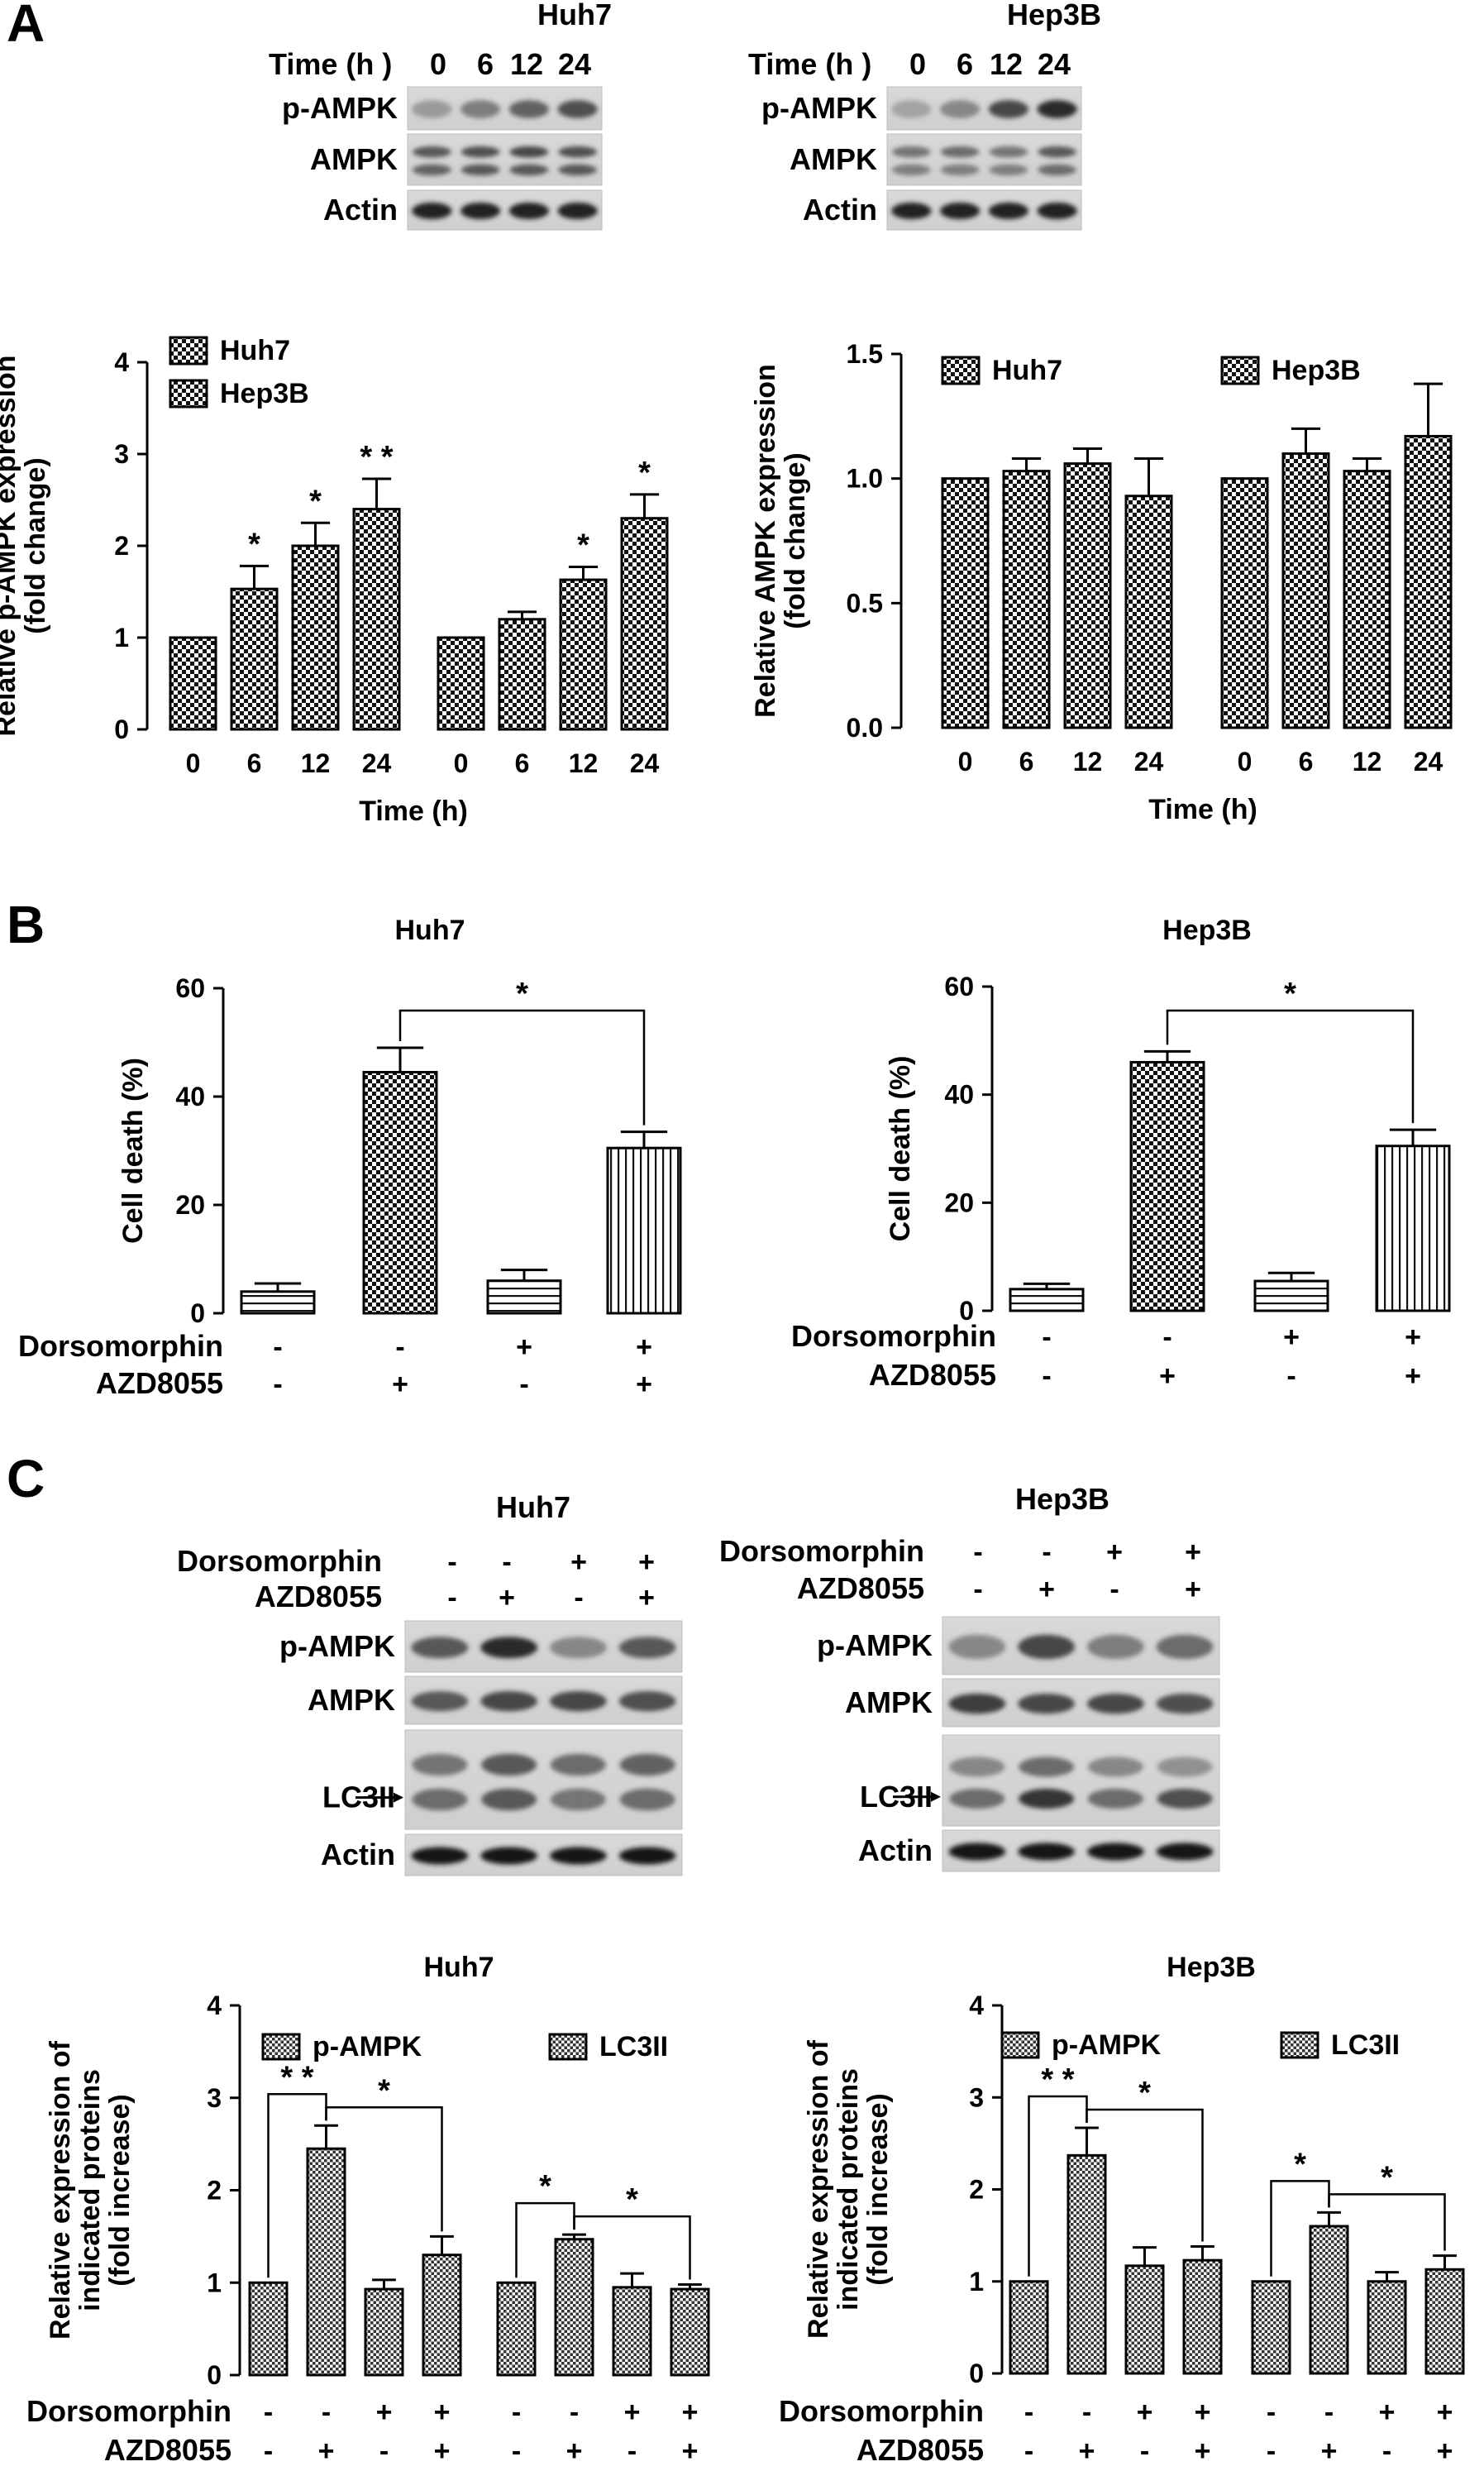 This screenshot has width=1484, height=2471. Describe the element at coordinates (255, 350) in the screenshot. I see `legend-label: Huh7` at that location.